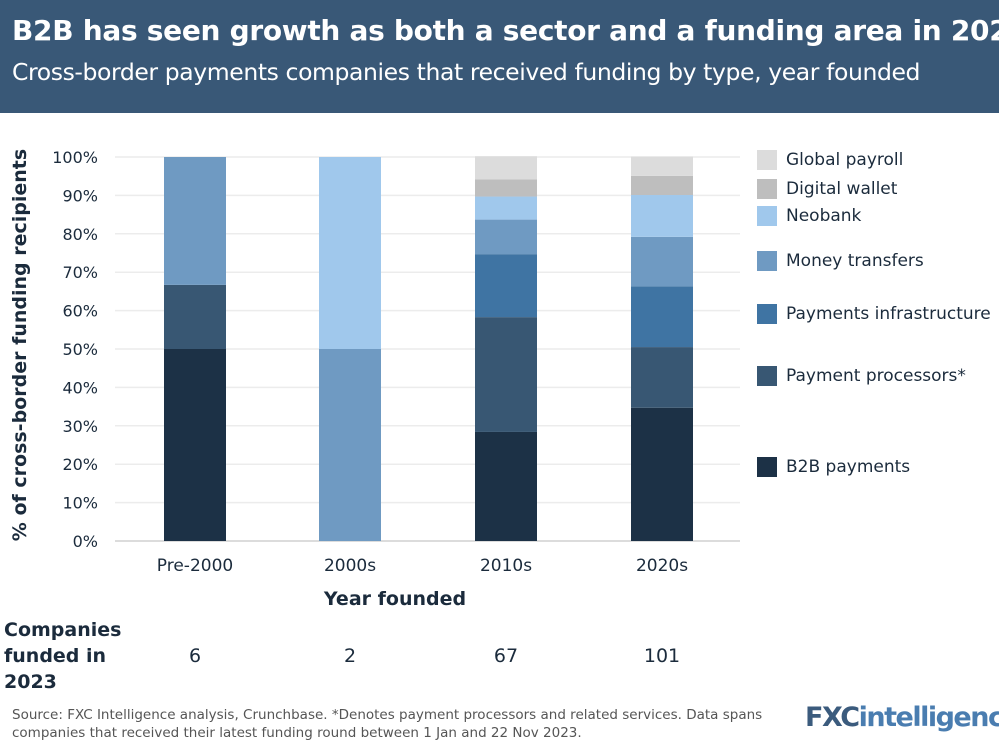 This screenshot has width=999, height=749. I want to click on y-tick-label: 50%, so click(80, 349).